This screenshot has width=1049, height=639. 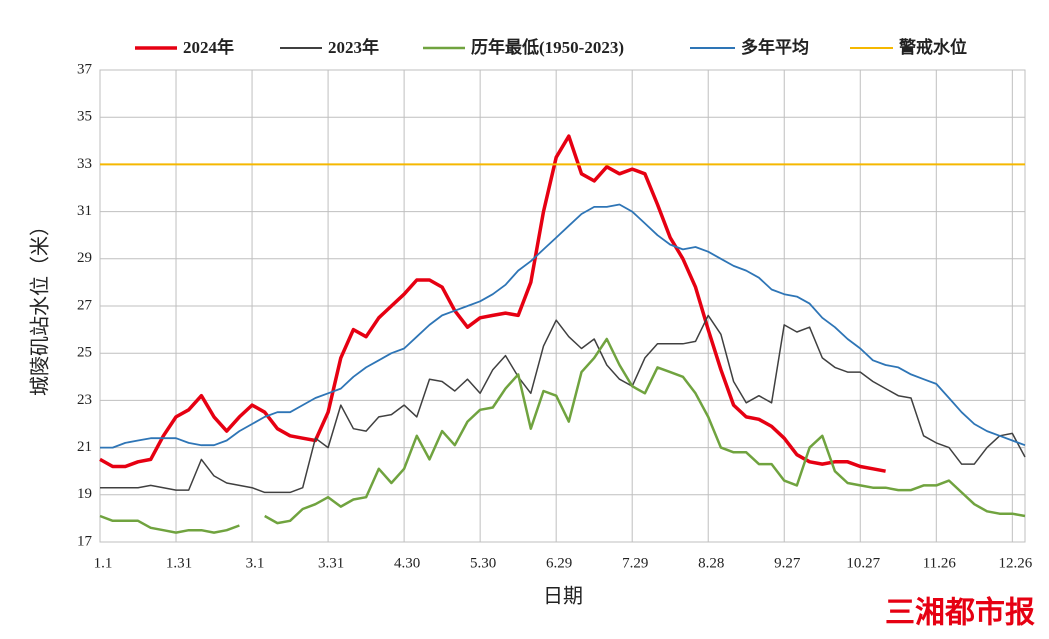 What do you see at coordinates (208, 47) in the screenshot?
I see `legend-label: 2024年` at bounding box center [208, 47].